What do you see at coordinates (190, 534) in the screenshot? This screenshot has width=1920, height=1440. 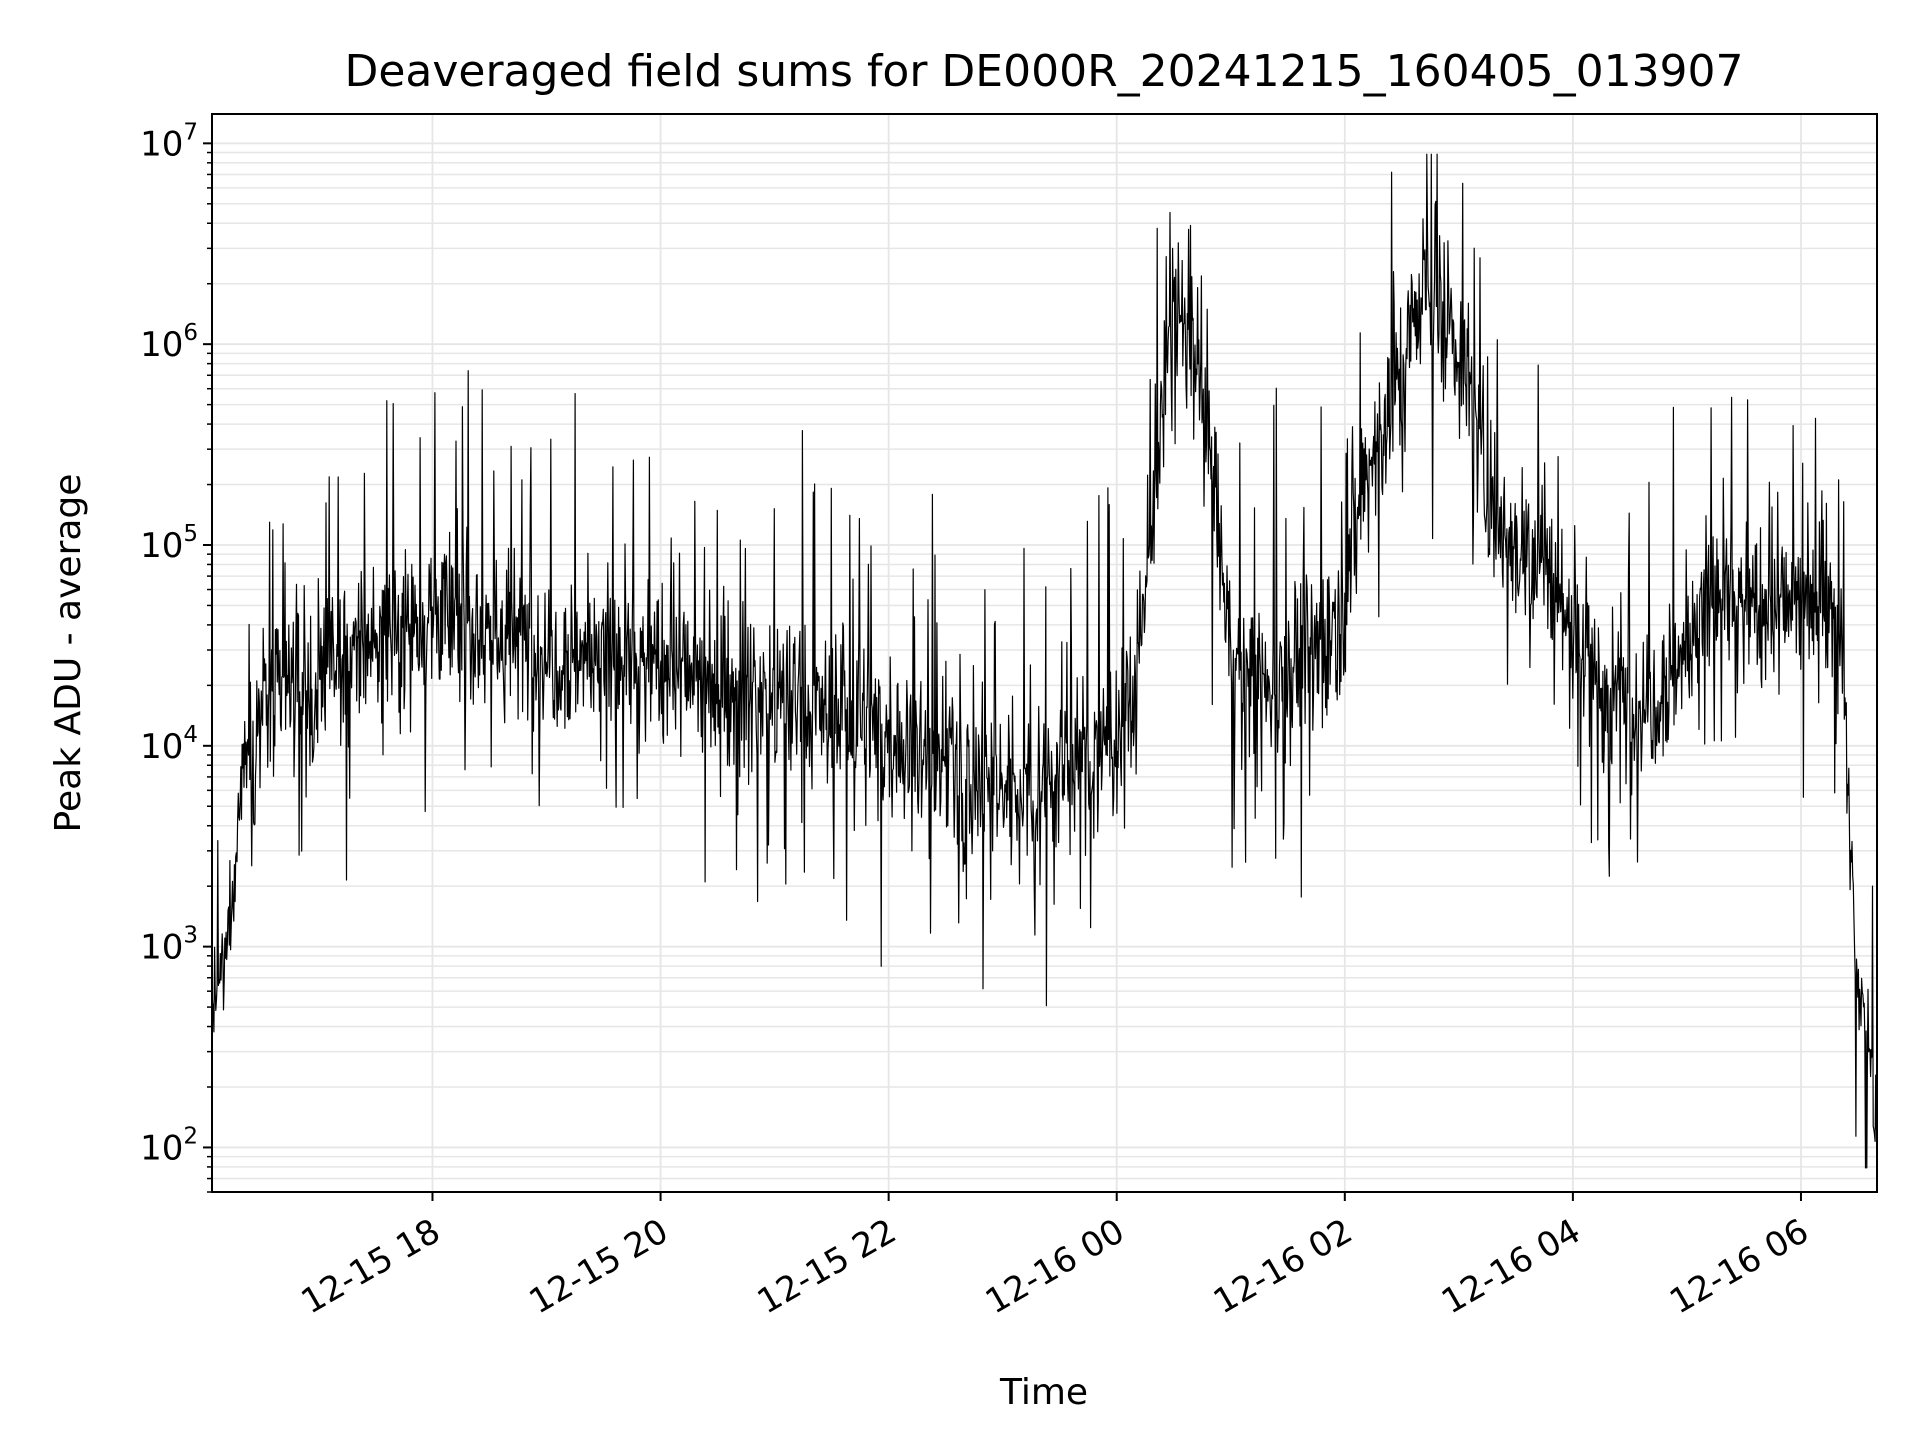 I see `y-tick-exponent: 5` at bounding box center [190, 534].